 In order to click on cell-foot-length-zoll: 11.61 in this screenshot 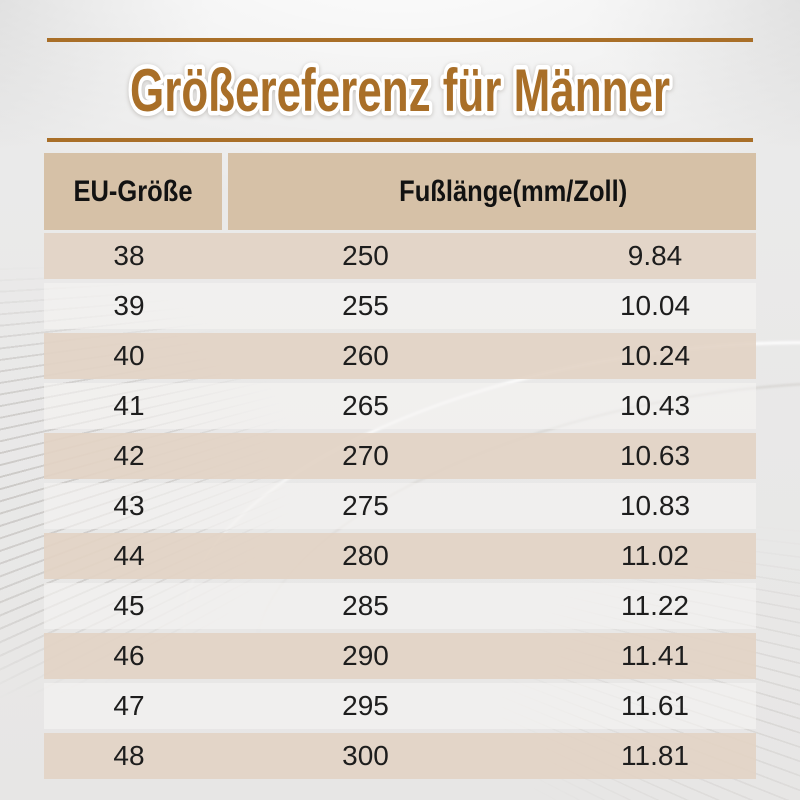, I will do `click(655, 705)`.